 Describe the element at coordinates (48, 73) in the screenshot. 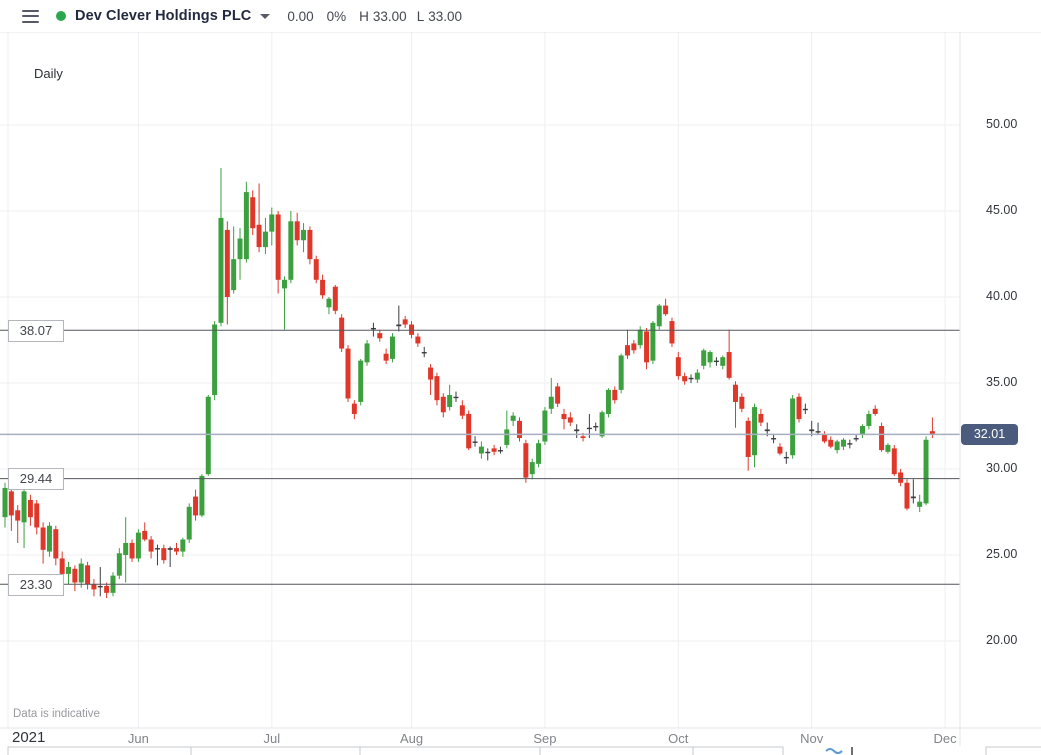

I see `interval-label: Daily` at that location.